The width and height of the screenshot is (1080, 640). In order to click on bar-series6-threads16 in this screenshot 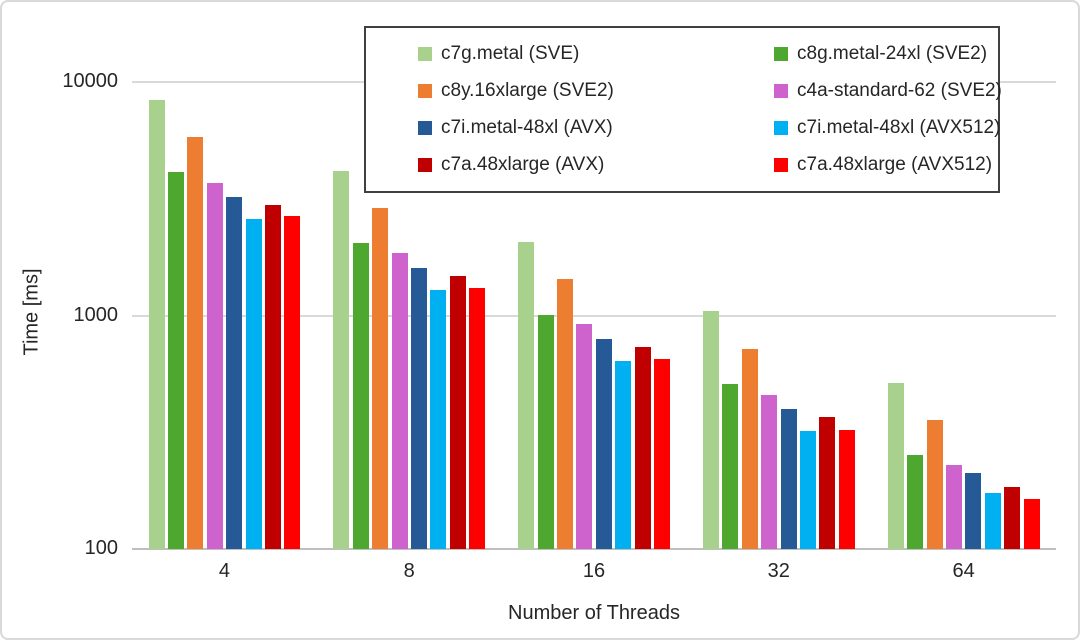, I will do `click(642, 447)`.